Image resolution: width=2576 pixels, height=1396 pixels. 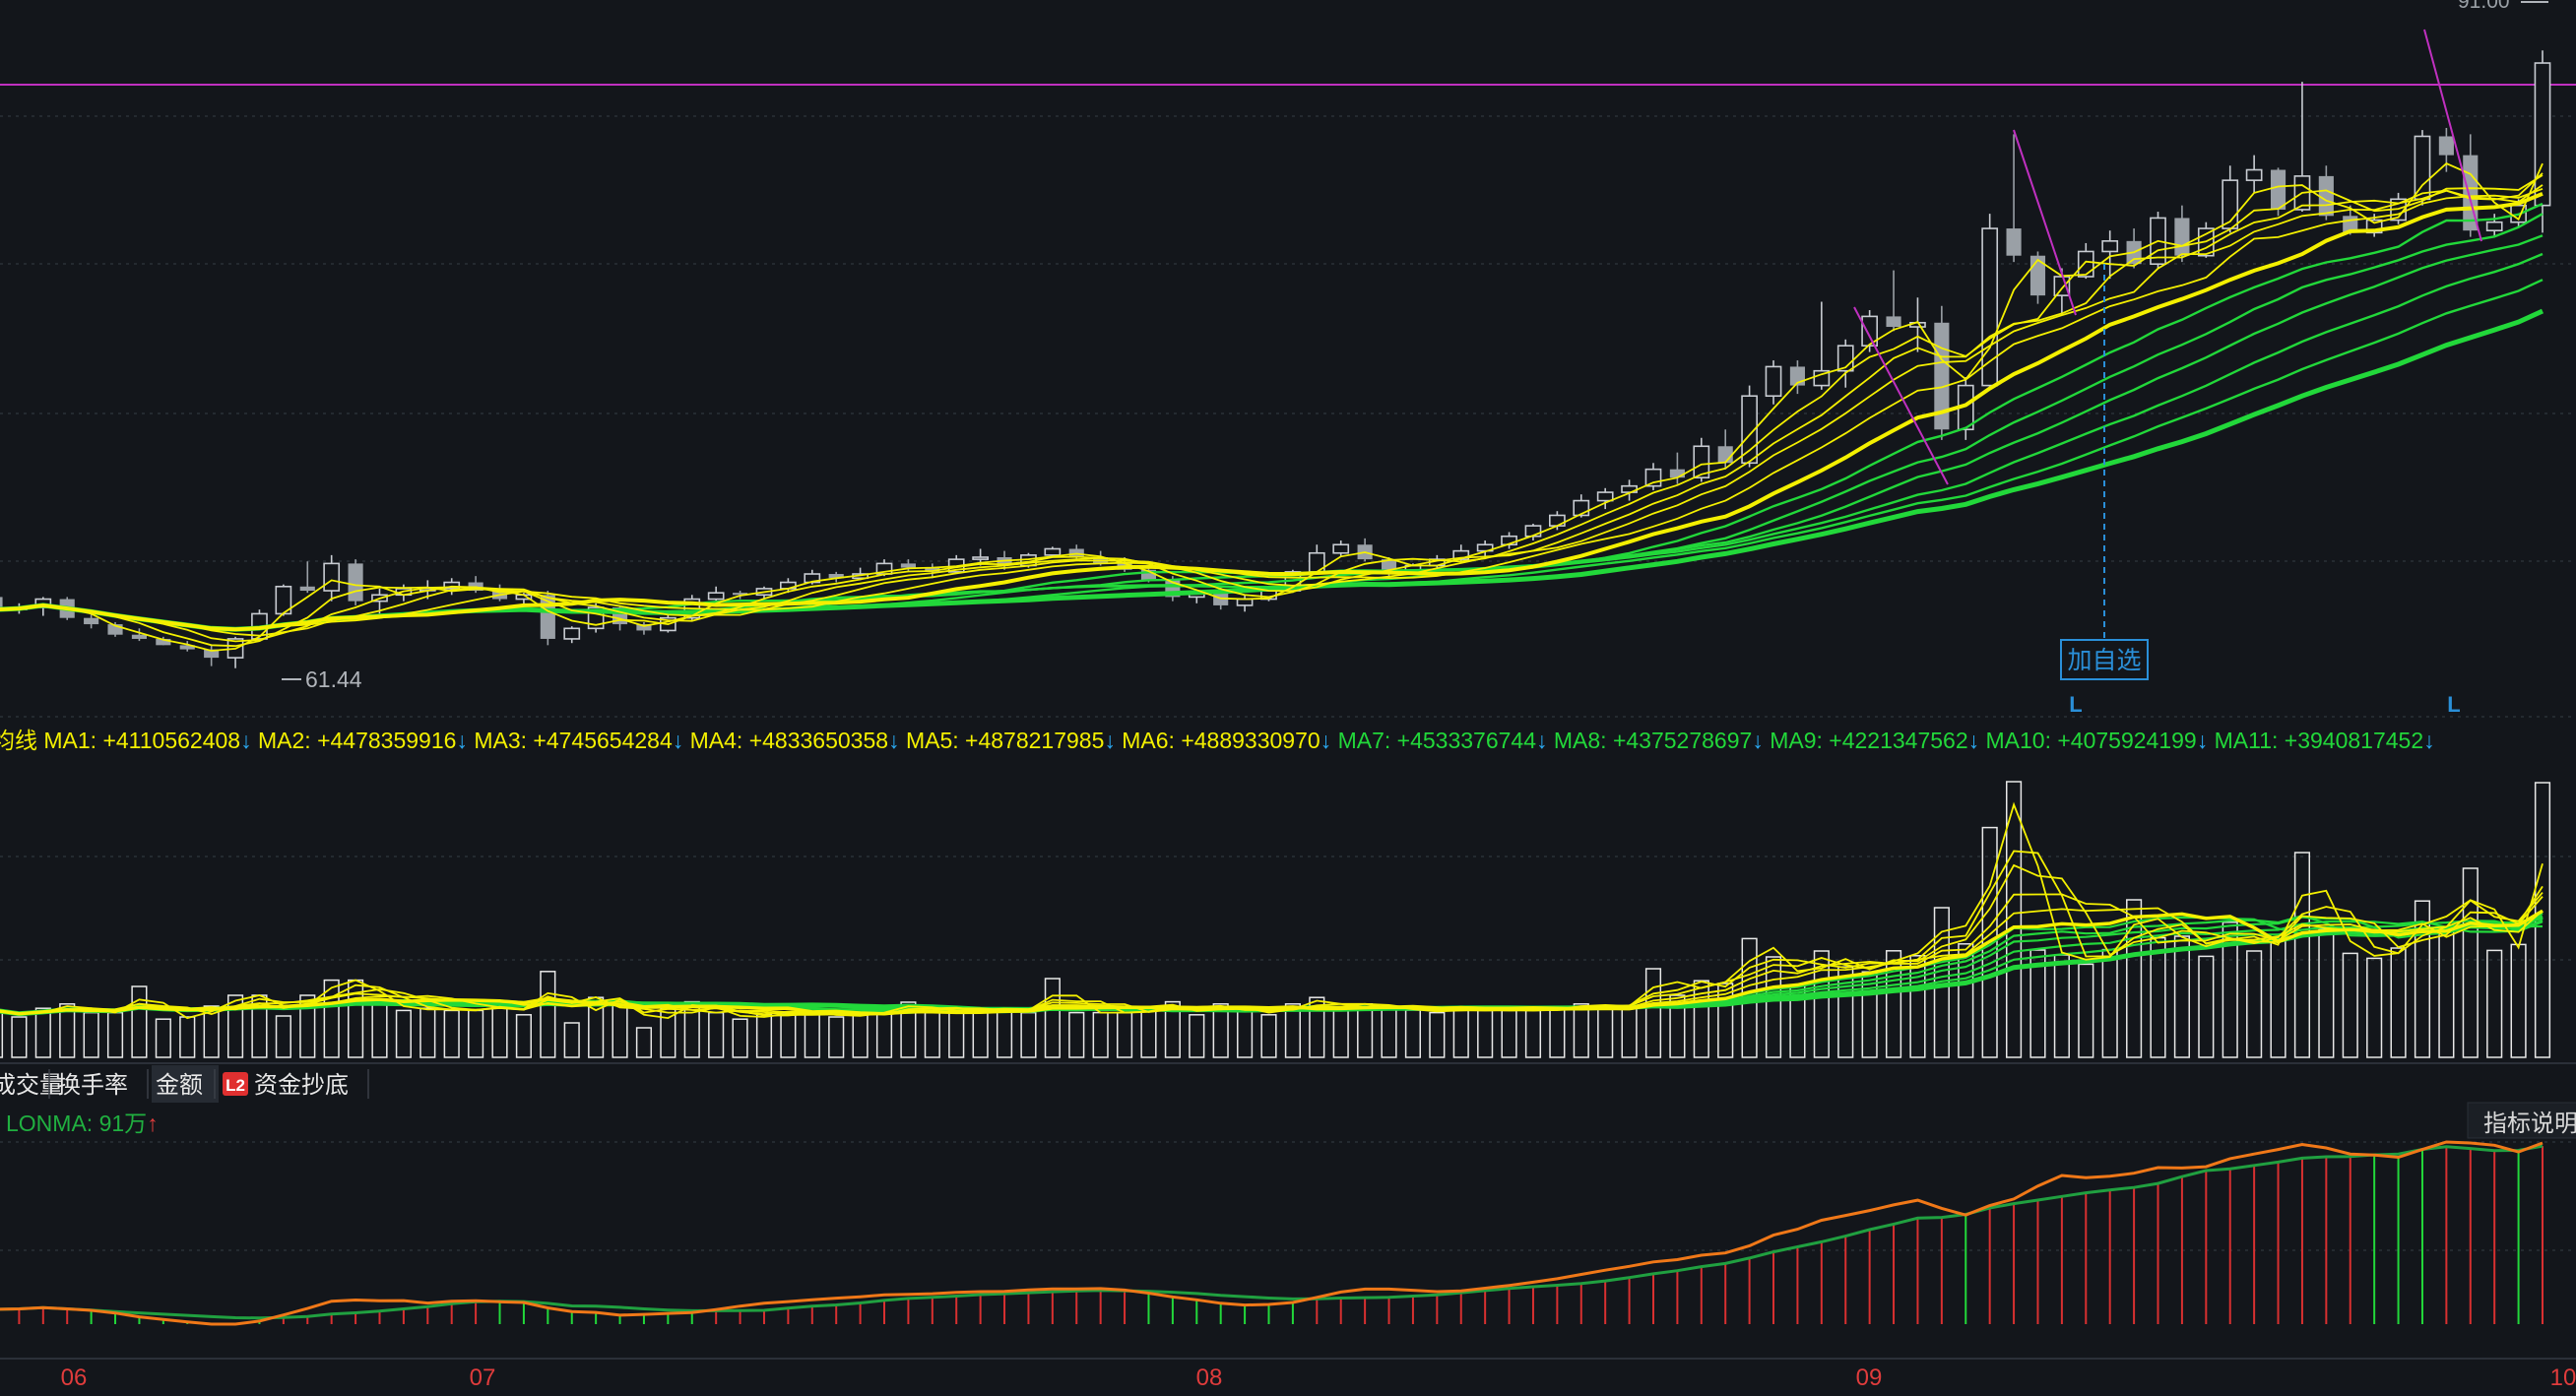 I want to click on volume-short-ma, so click(x=1272, y=963).